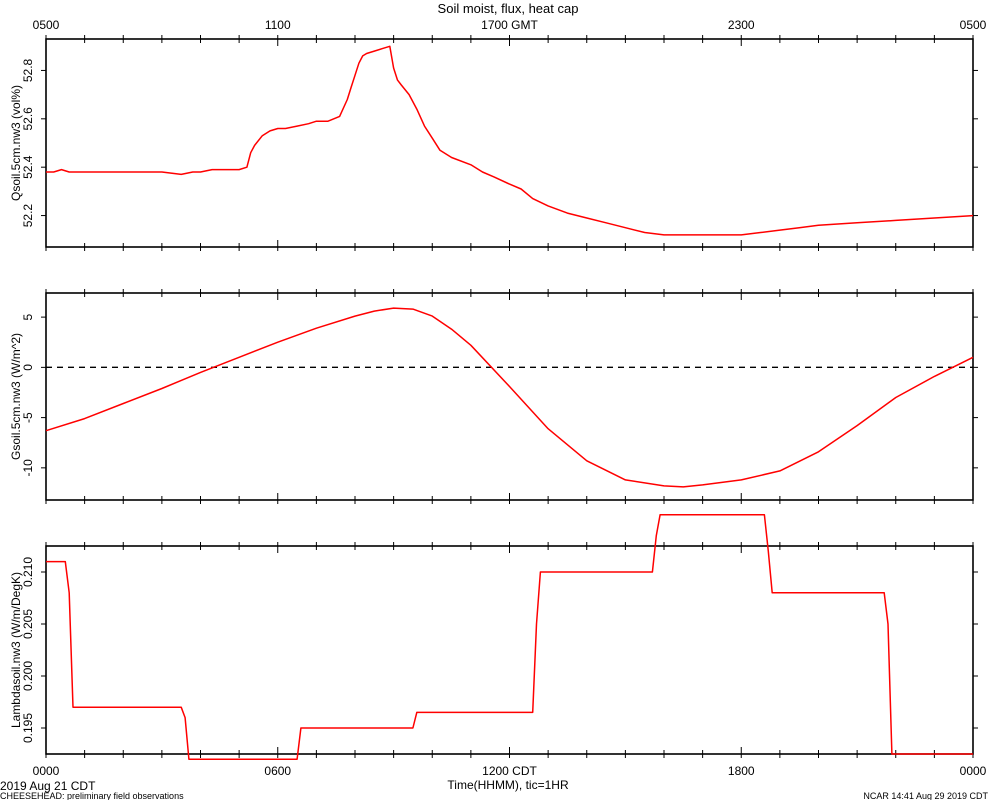 This screenshot has height=800, width=1000. I want to click on top-tick-label: 1100, so click(278, 25).